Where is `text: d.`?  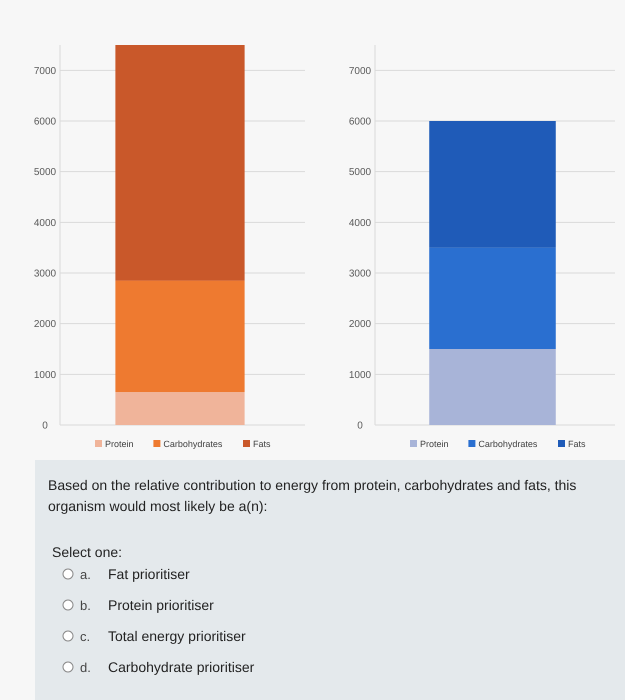 text: d. is located at coordinates (85, 667).